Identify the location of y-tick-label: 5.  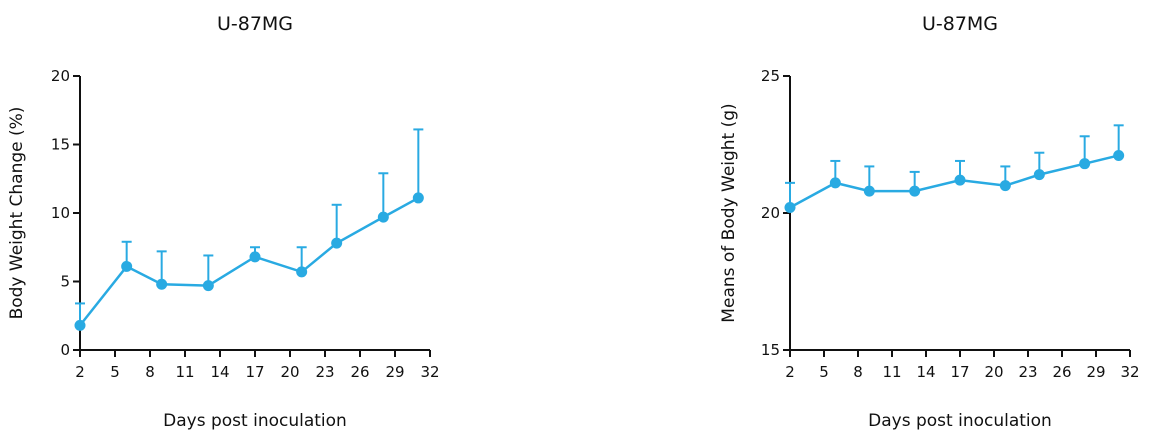
(65, 282).